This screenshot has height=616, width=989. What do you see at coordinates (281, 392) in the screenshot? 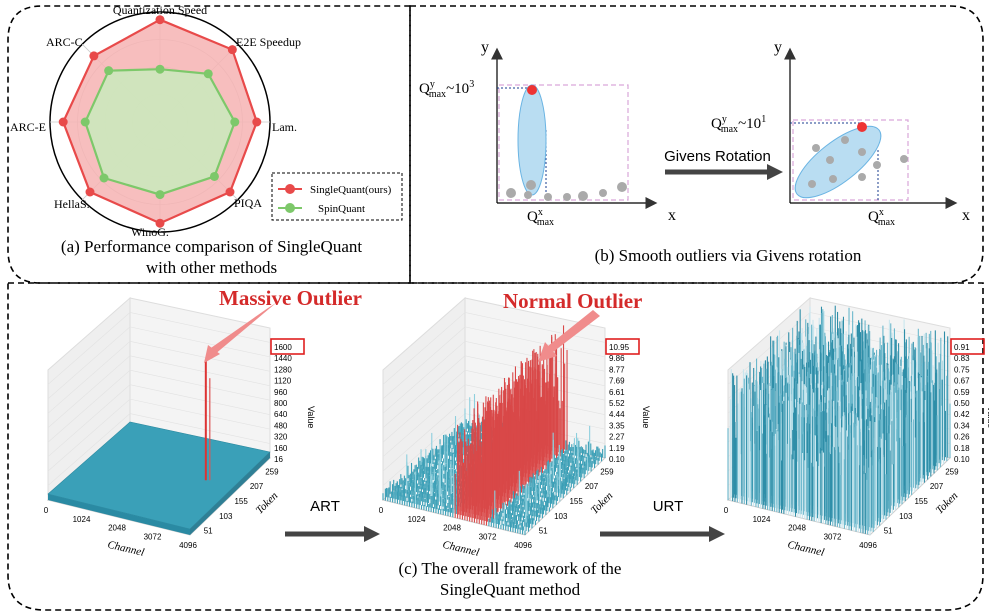
I see `value-tick: 960` at bounding box center [281, 392].